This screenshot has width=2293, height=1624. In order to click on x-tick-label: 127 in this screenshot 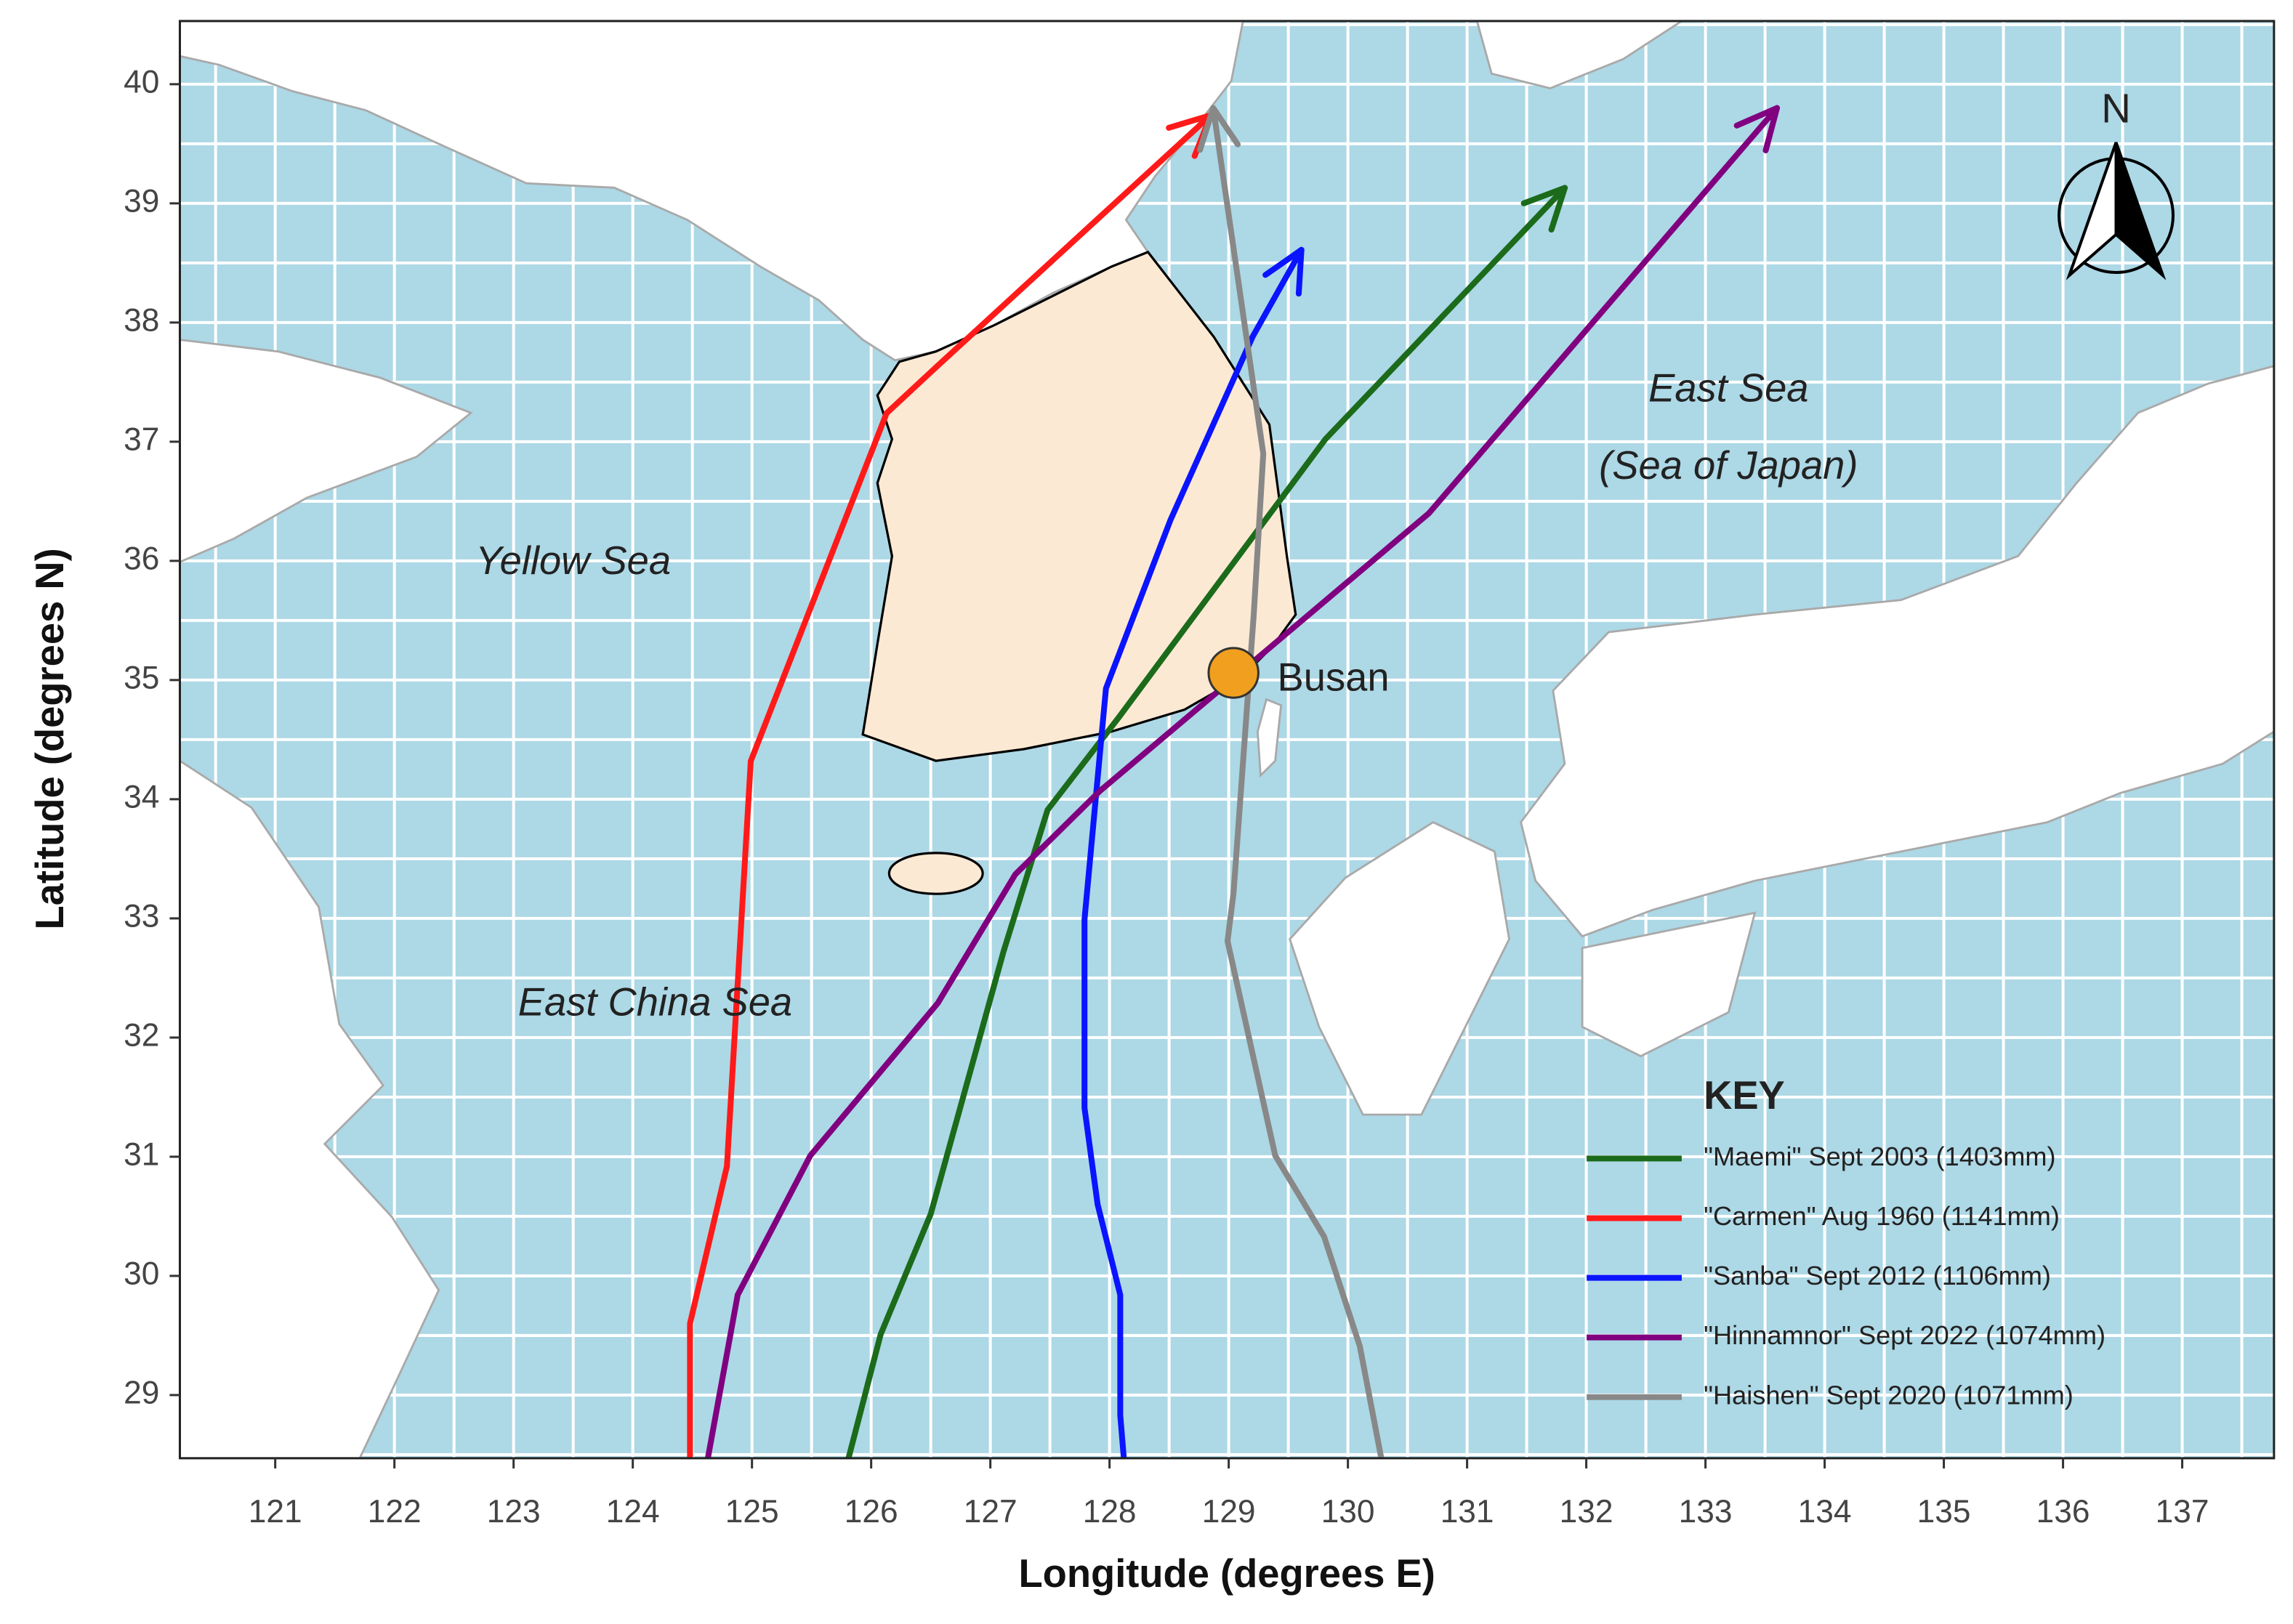, I will do `click(990, 1512)`.